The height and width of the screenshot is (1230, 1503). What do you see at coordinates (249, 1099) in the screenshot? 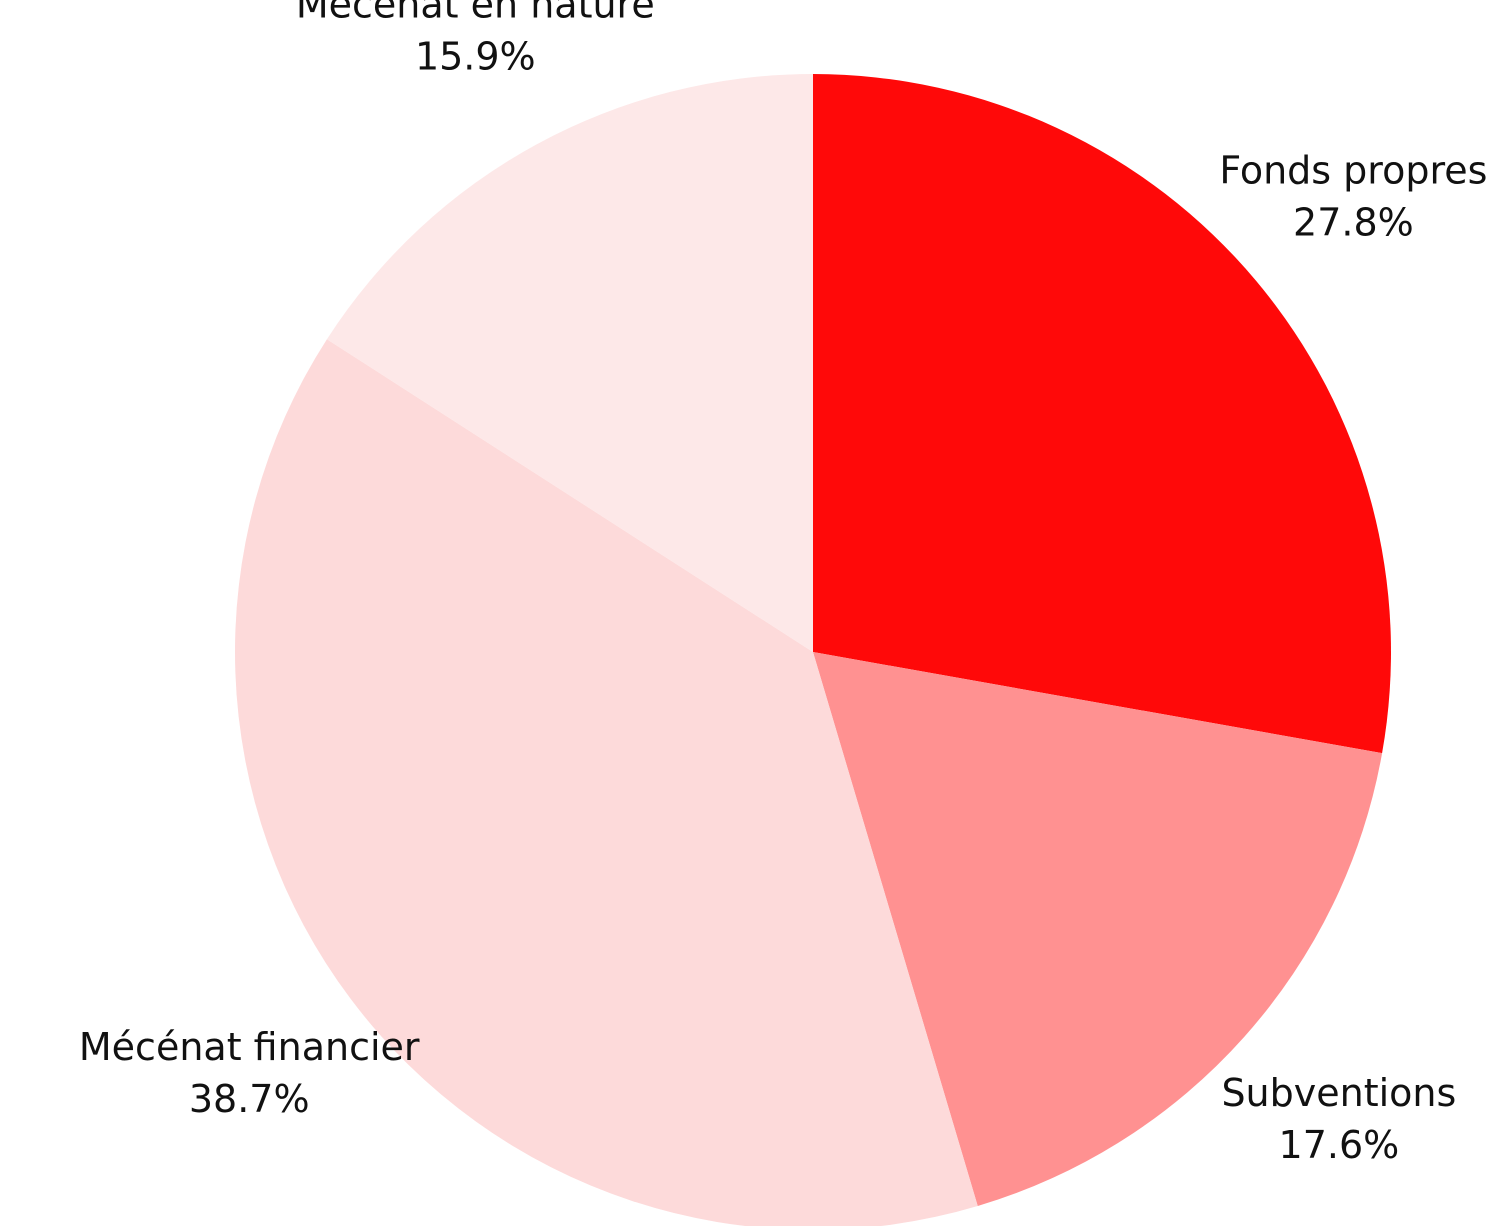
I see `slice-value-label: 38.7%` at bounding box center [249, 1099].